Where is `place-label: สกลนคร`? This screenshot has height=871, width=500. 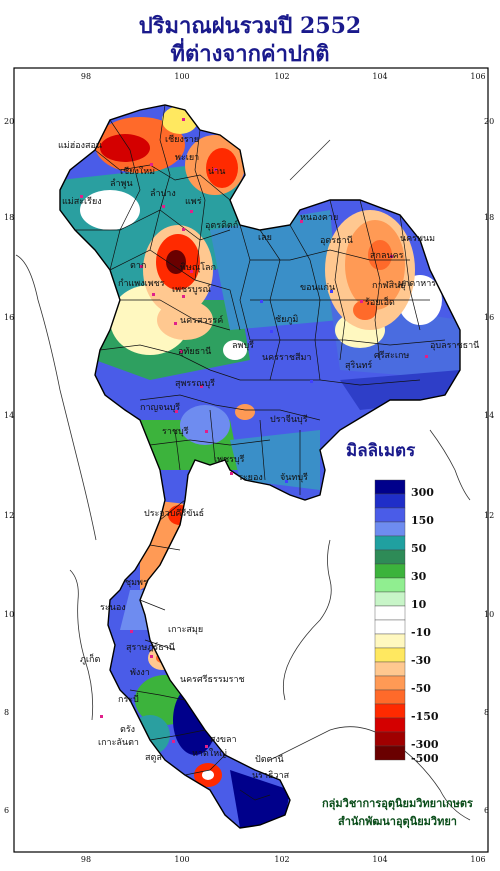
place-label: สกลนคร is located at coordinates (387, 256).